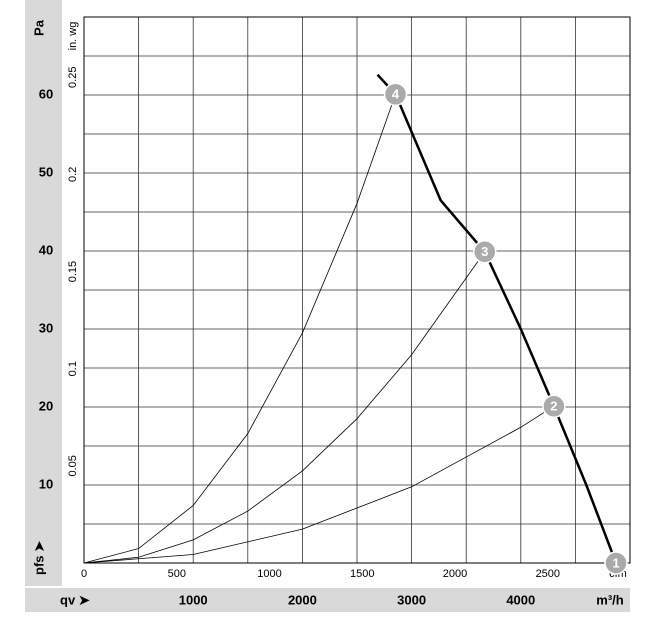 The height and width of the screenshot is (637, 653). I want to click on y-tick-label: 20, so click(46, 405).